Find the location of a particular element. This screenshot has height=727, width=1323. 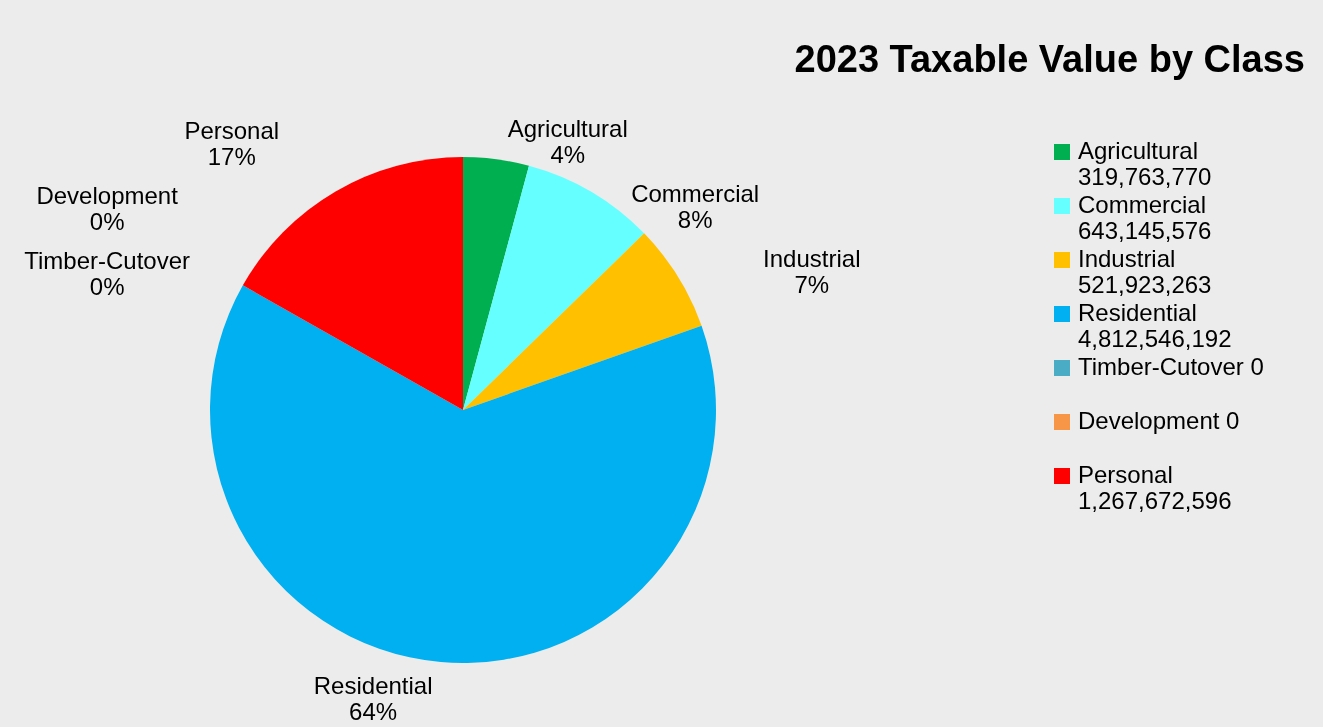

data-label: Commercial 8% is located at coordinates (695, 206).